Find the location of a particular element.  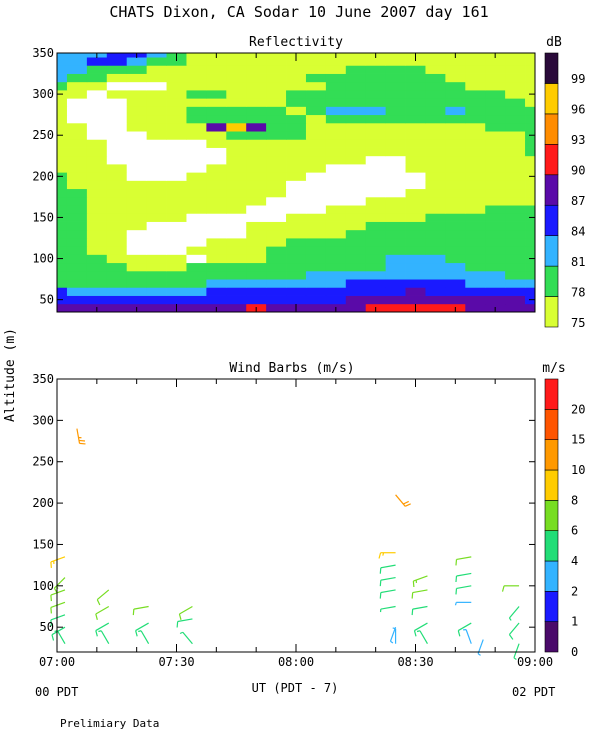

wind-colorbar-label: 1 is located at coordinates (574, 622).